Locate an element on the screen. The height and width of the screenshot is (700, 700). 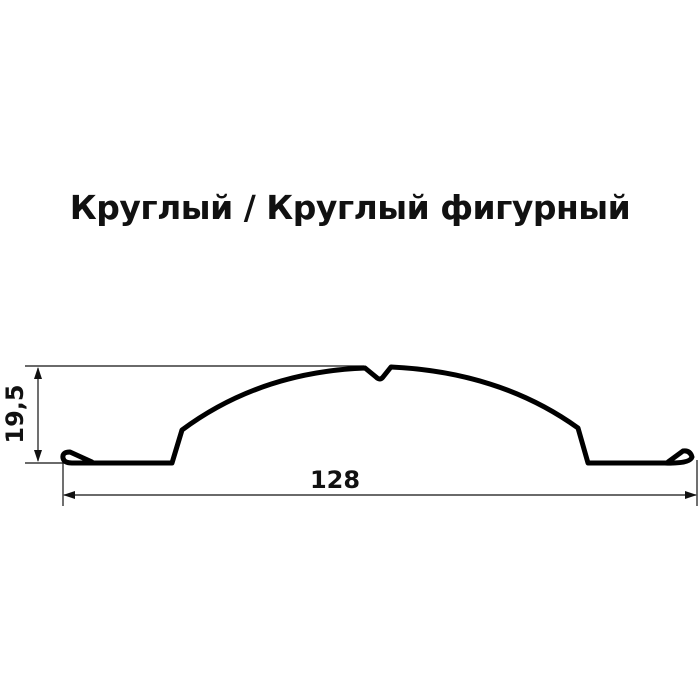
width-dimension-label: 128 is located at coordinates (335, 480).